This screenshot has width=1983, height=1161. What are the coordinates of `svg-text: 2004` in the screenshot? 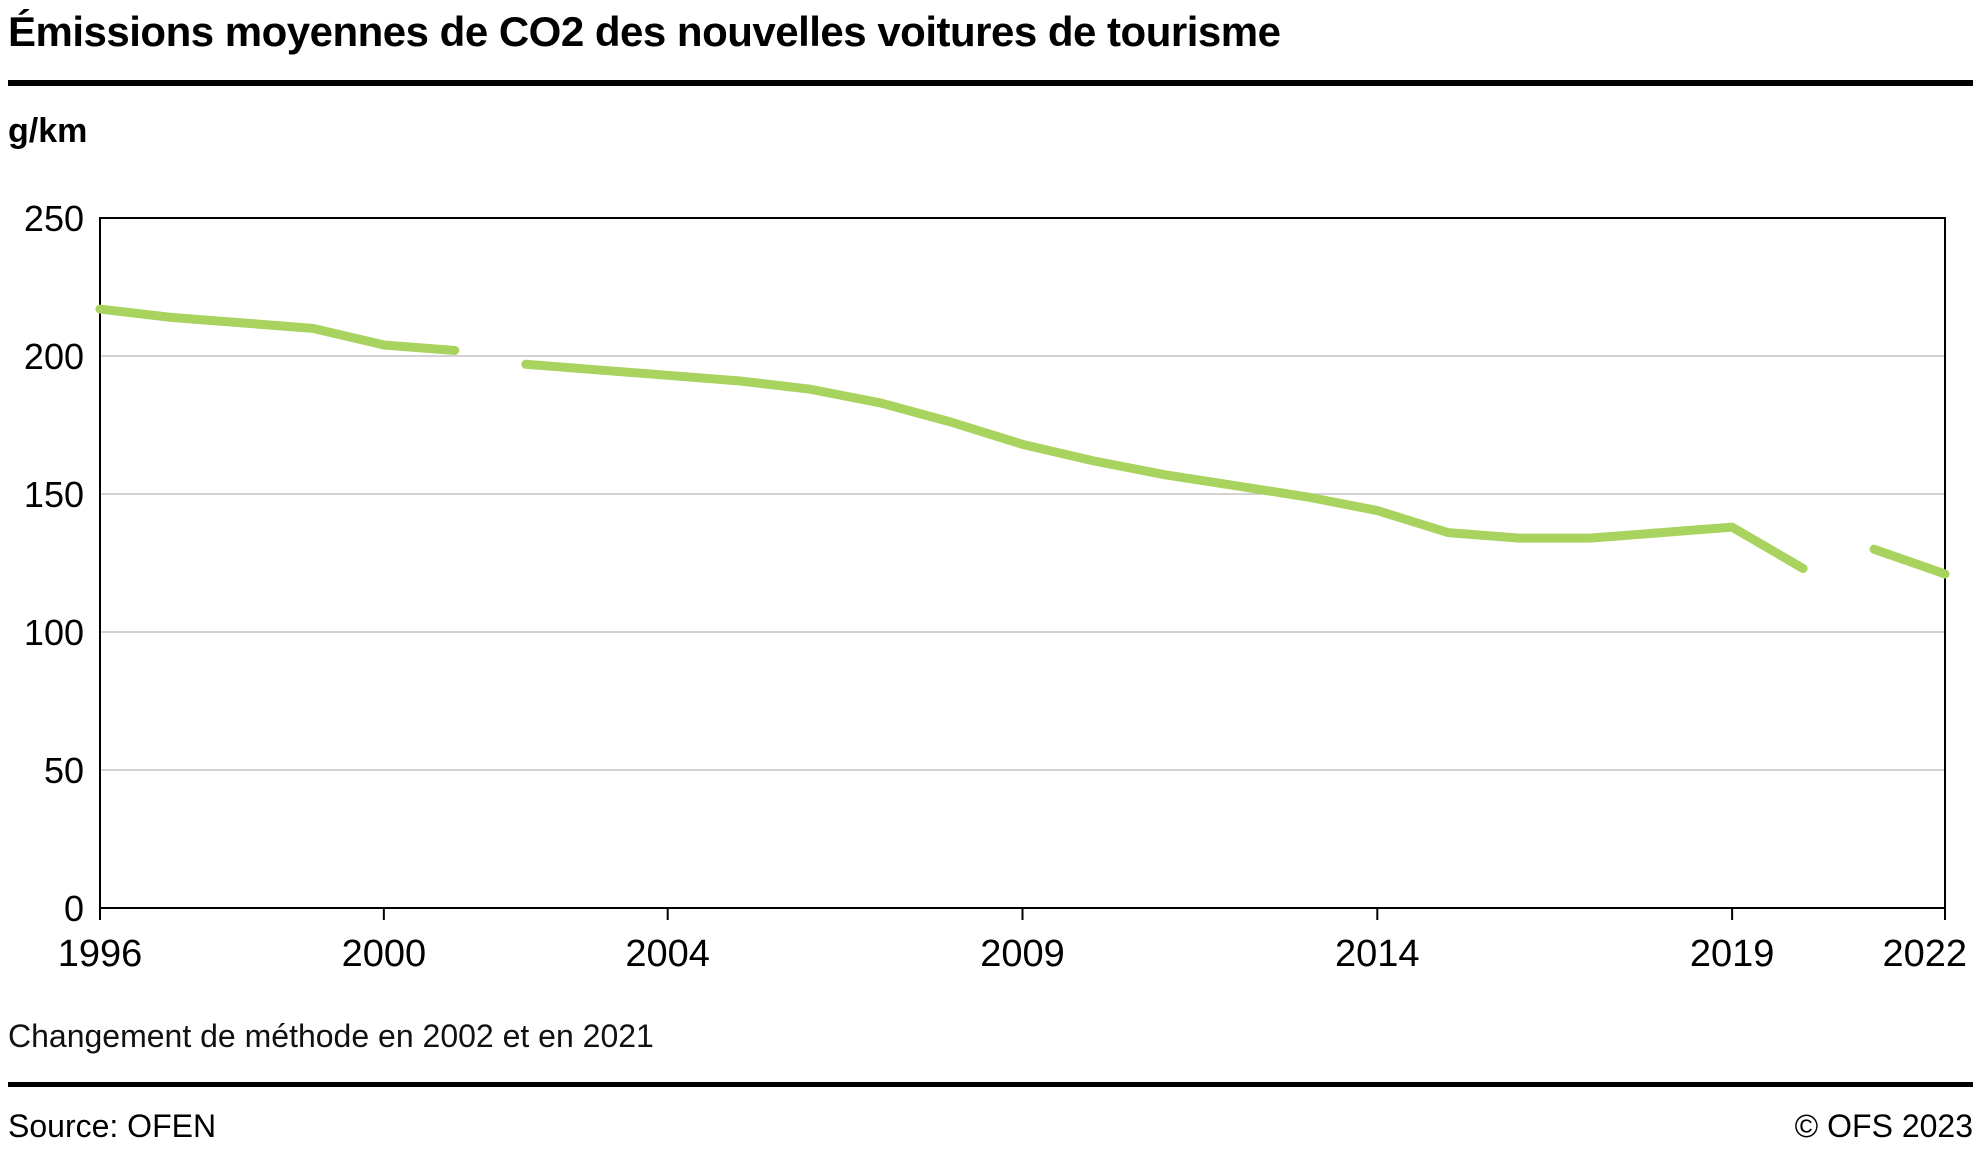 It's located at (667, 954).